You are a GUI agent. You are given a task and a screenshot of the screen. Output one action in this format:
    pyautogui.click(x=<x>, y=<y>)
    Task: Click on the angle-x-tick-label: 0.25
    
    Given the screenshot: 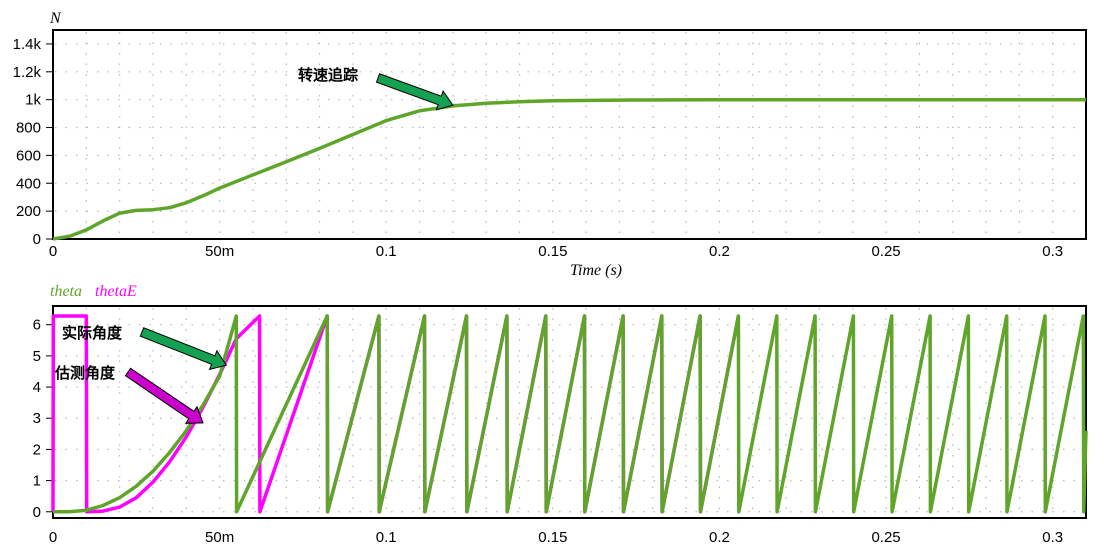 What is the action you would take?
    pyautogui.click(x=885, y=537)
    